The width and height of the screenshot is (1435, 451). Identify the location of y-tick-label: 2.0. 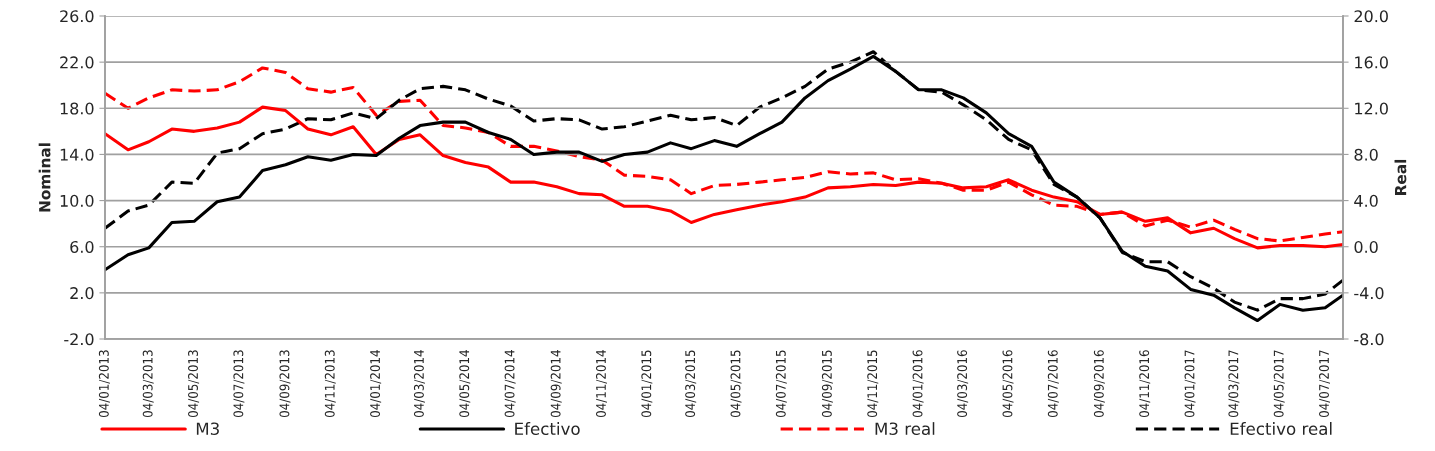
(82, 293).